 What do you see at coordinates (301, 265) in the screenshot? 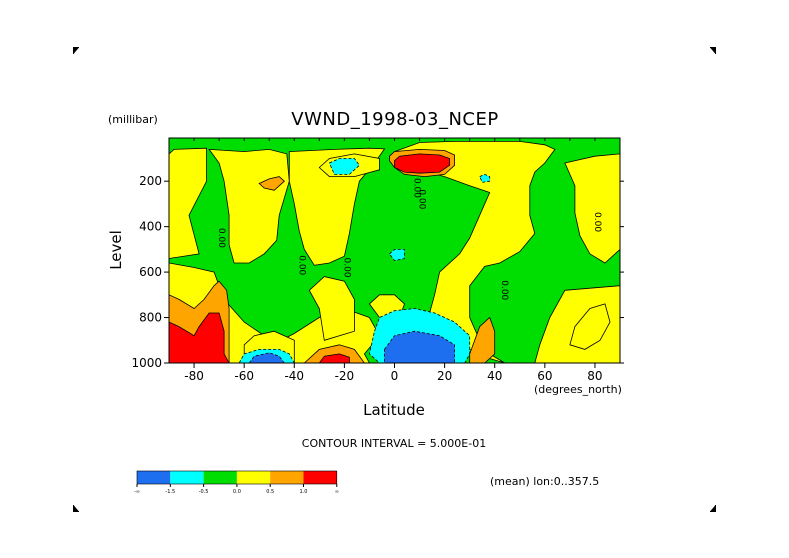
I see `contour-label-1: 0.00` at bounding box center [301, 265].